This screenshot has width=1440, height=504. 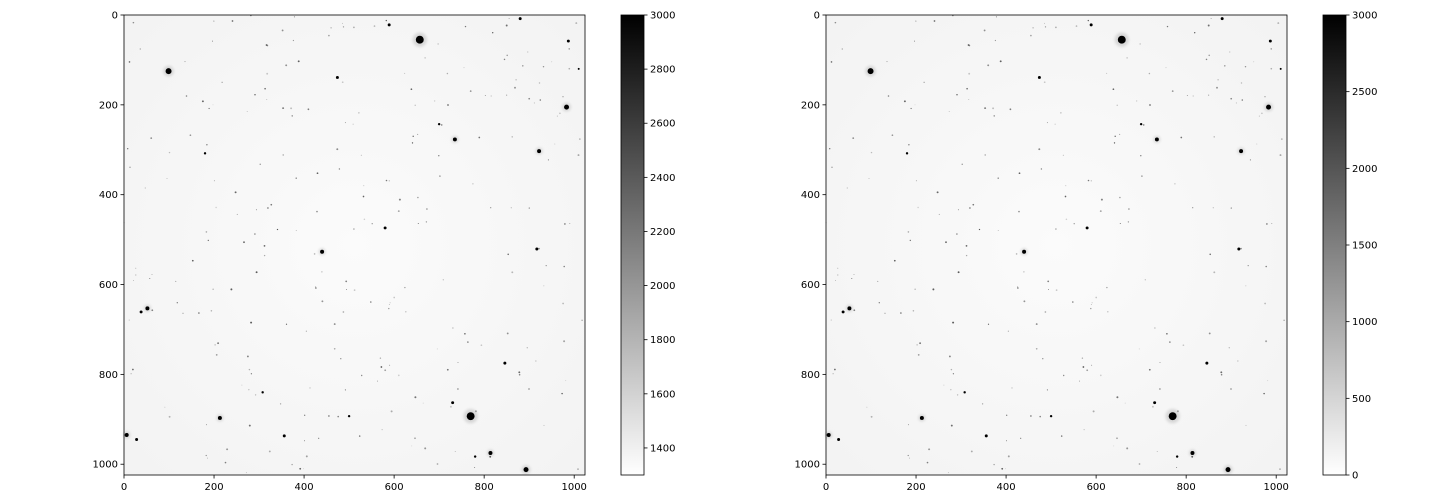 I want to click on colorbar-tick-label: 1400, so click(x=662, y=448).